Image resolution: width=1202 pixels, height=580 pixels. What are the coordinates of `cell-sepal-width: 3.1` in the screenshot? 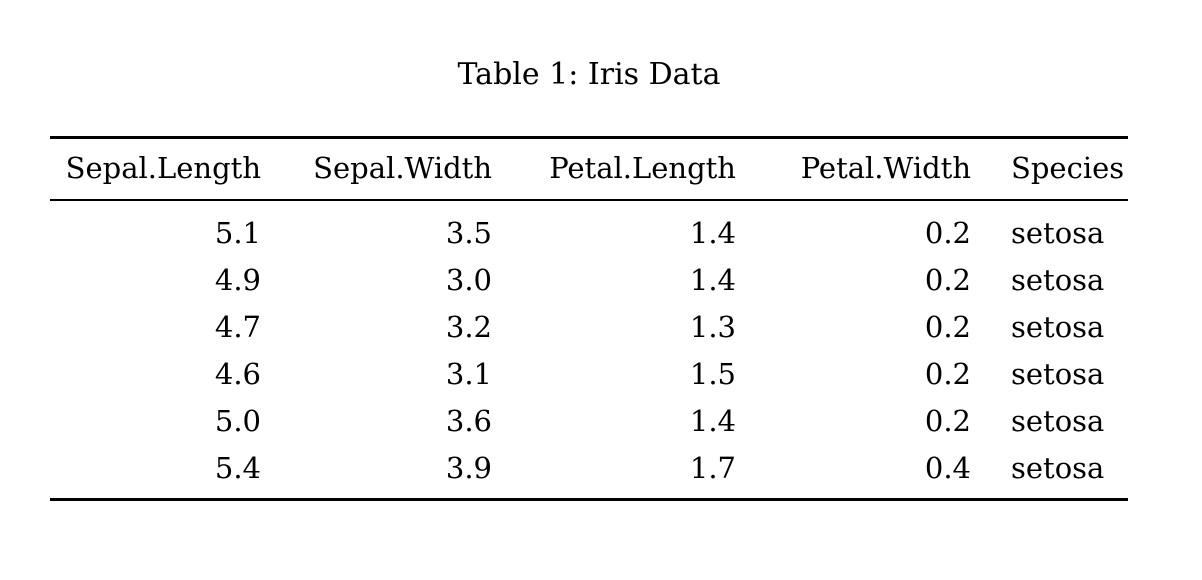 It's located at (468, 374).